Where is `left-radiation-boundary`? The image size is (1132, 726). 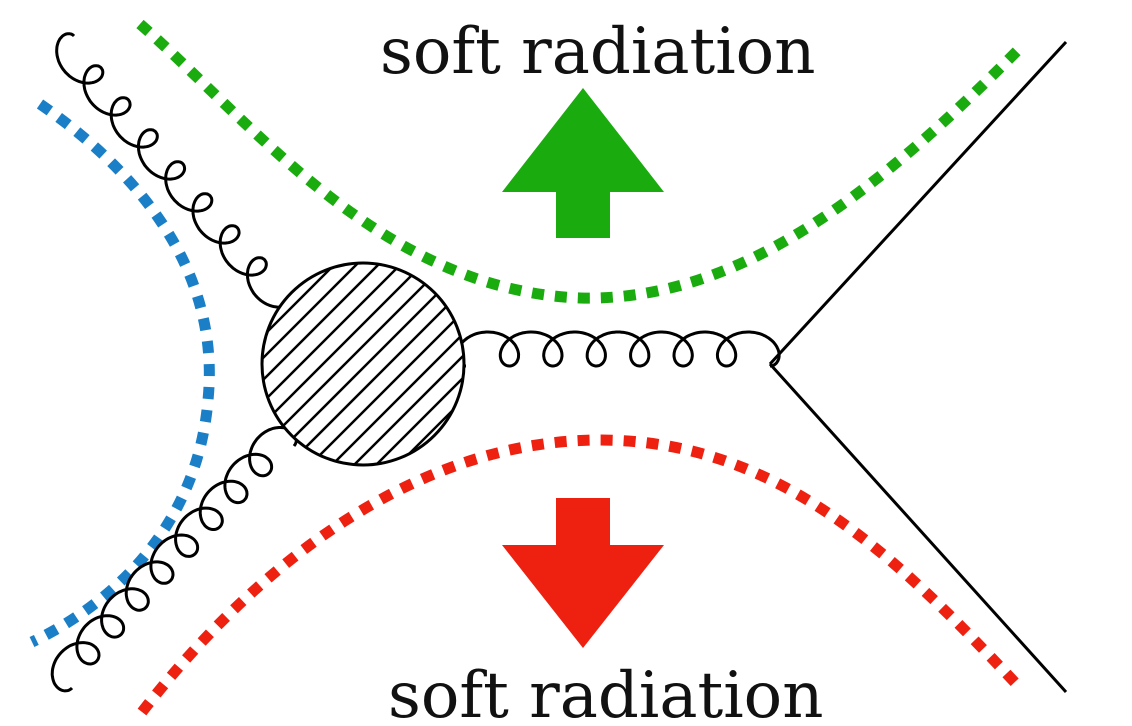 left-radiation-boundary is located at coordinates (122, 373).